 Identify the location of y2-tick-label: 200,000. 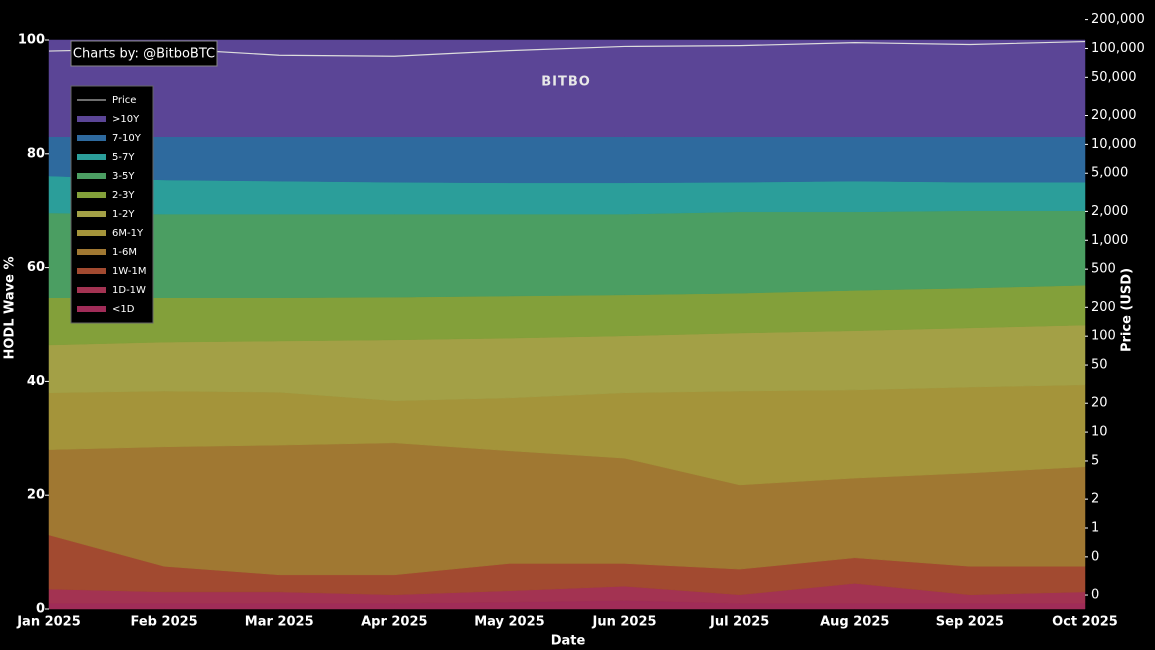
(1118, 19).